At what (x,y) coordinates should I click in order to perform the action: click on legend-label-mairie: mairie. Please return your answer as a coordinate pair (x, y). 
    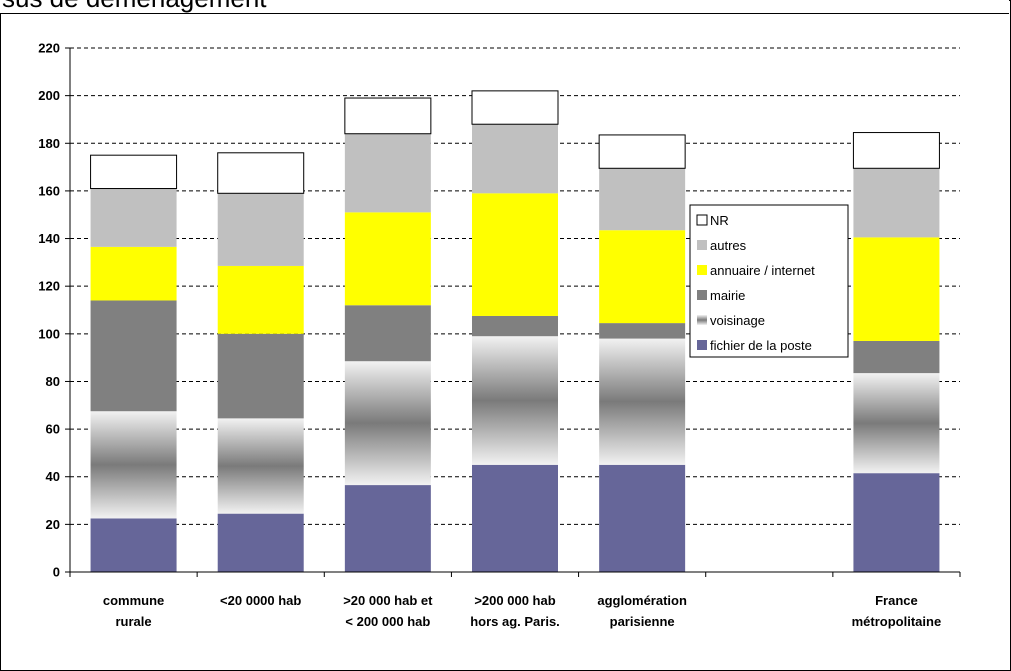
    Looking at the image, I should click on (727, 295).